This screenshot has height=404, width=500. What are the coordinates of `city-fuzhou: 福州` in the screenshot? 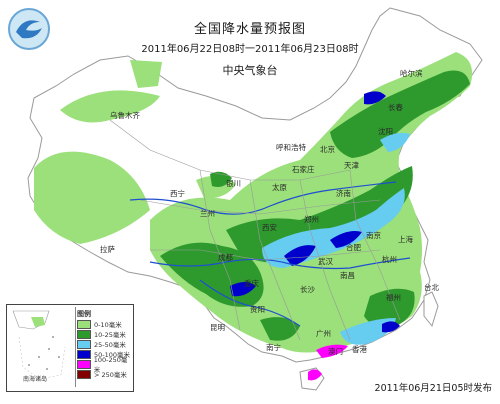 It's located at (393, 297).